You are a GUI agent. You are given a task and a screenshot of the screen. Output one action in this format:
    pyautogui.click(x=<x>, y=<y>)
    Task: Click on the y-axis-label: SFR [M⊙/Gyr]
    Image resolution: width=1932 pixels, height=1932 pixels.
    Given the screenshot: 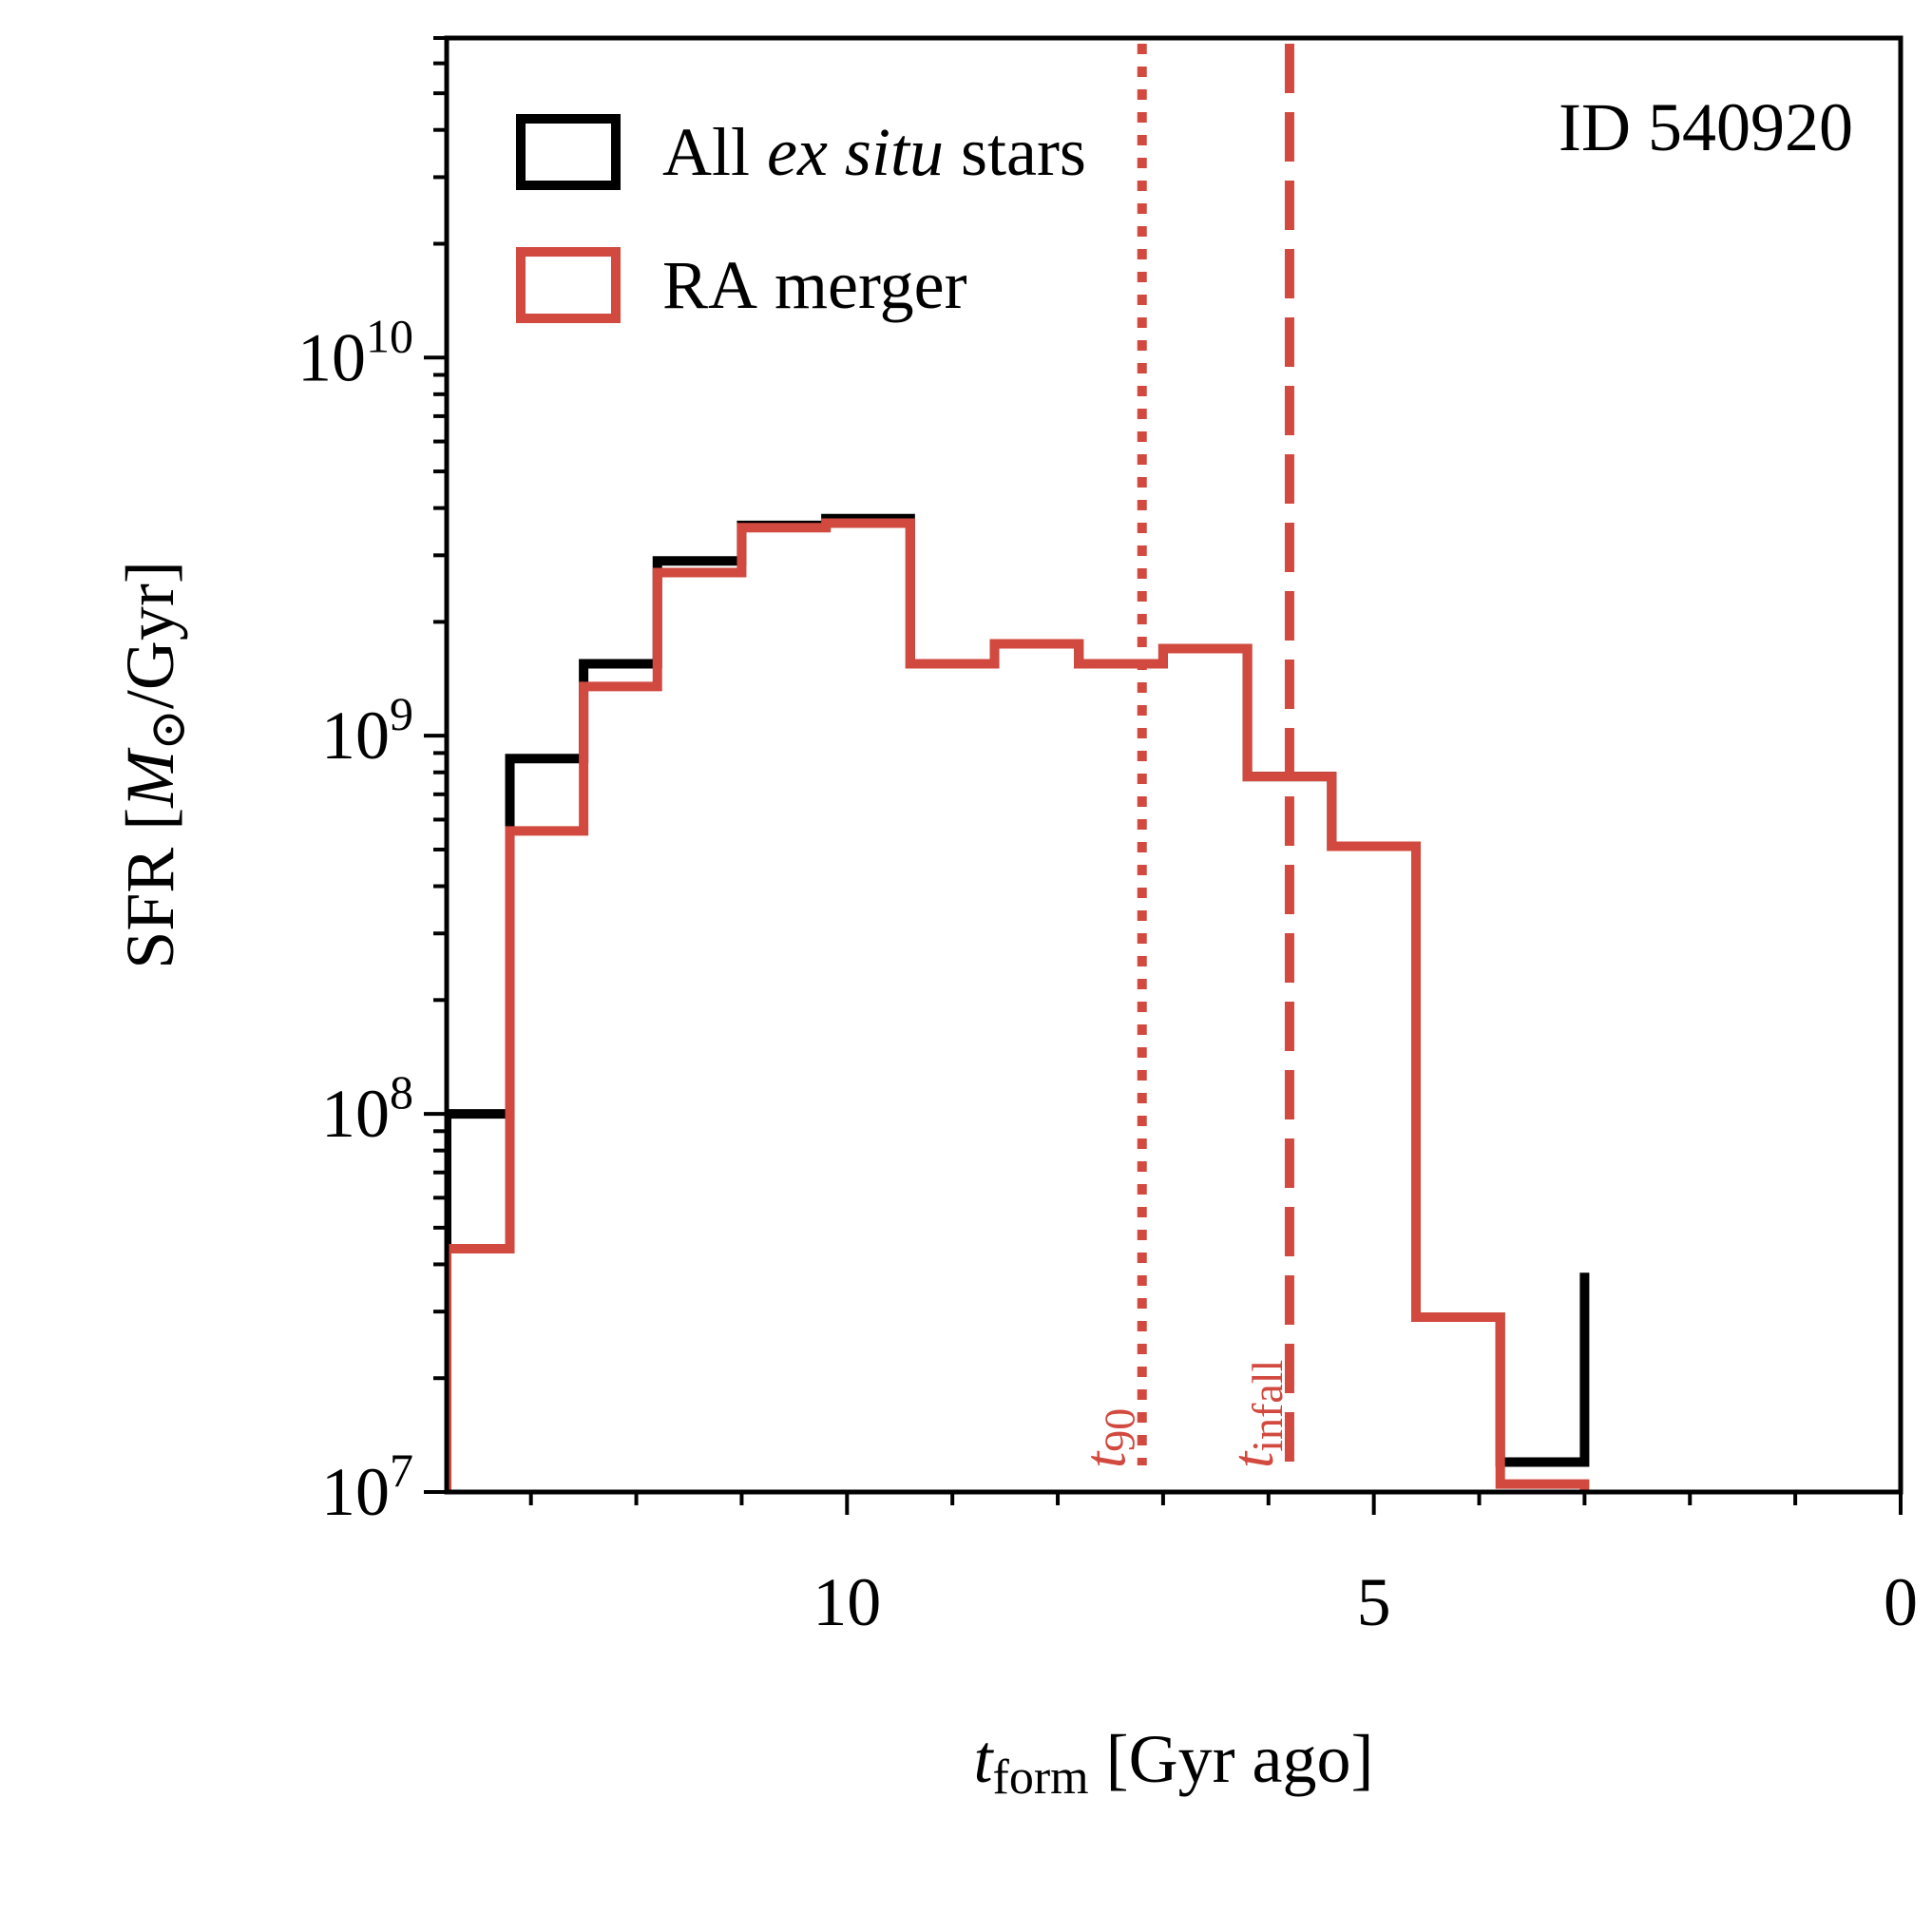 What is the action you would take?
    pyautogui.click(x=154, y=765)
    